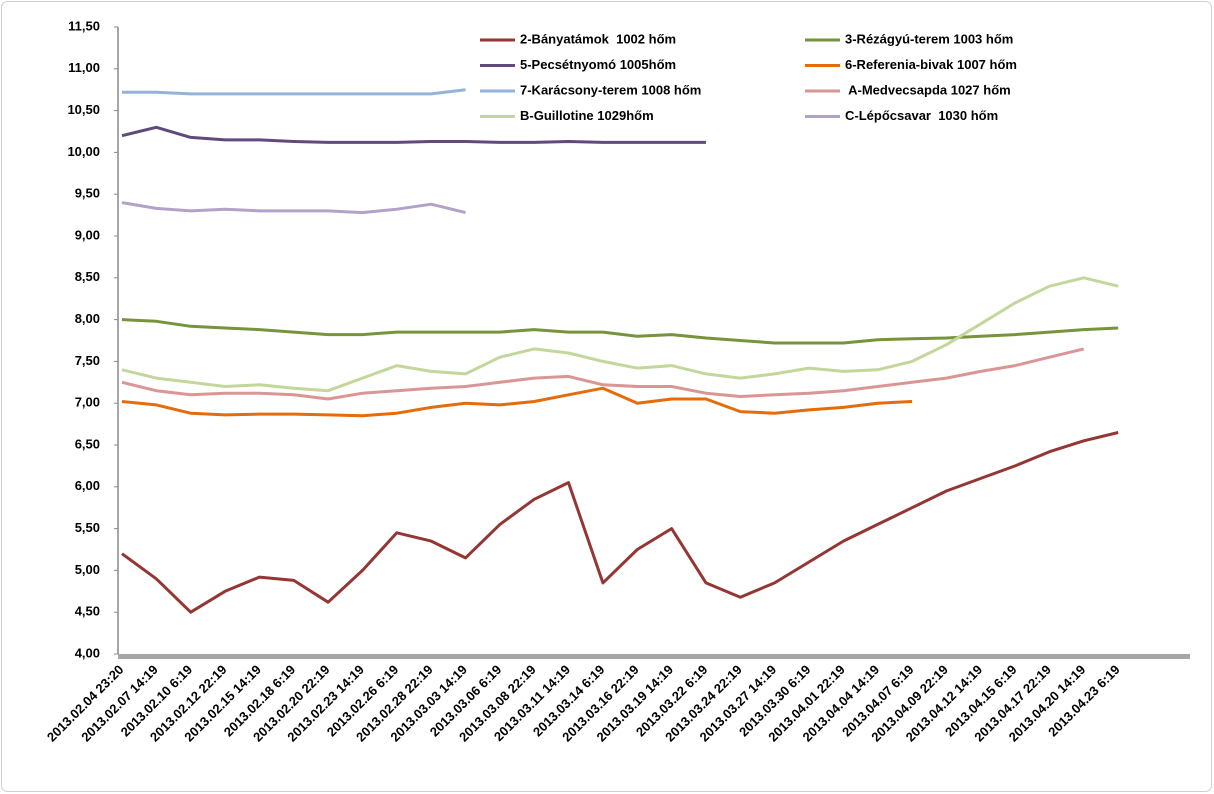  Describe the element at coordinates (84, 67) in the screenshot. I see `y-tick-label: 11,00` at that location.